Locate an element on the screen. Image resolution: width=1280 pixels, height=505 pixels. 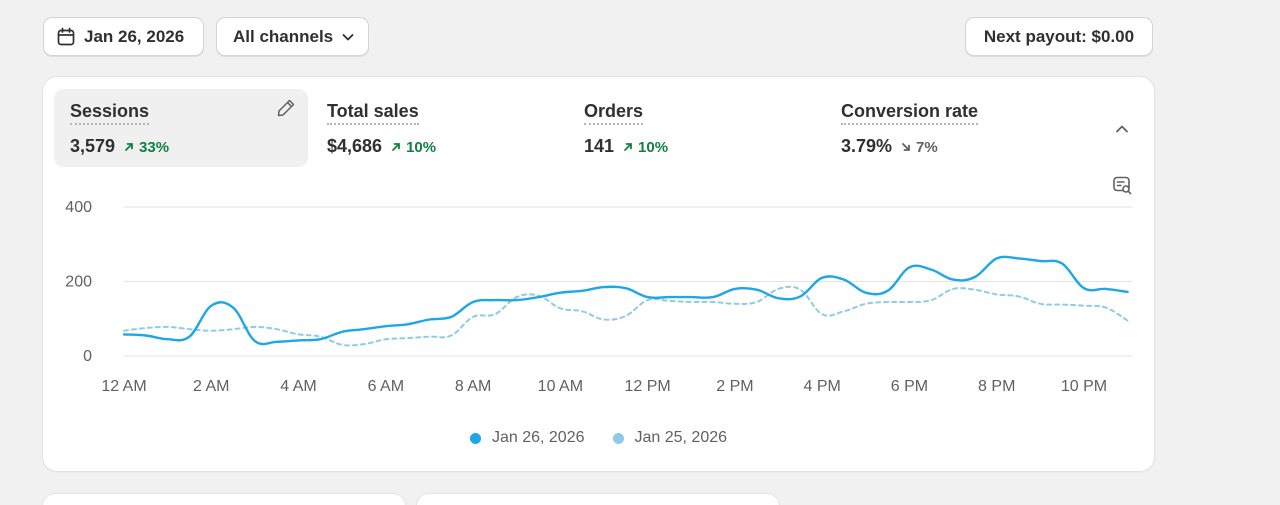
metric-label: Conversion rate is located at coordinates (910, 113).